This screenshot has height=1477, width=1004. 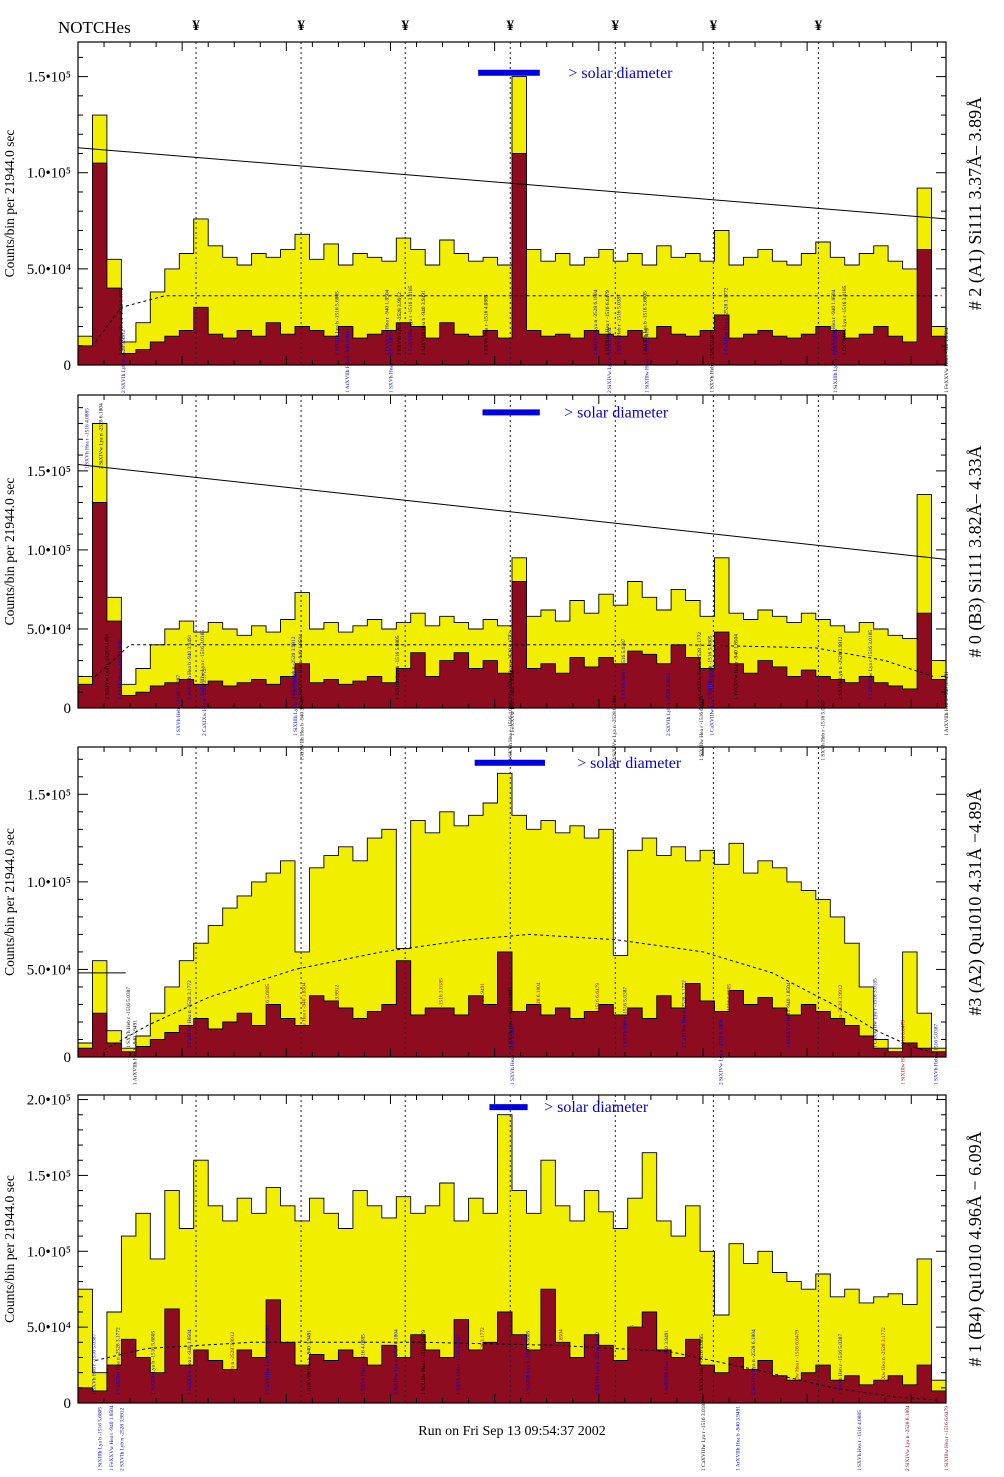 What do you see at coordinates (713, 362) in the screenshot?
I see `panel-1-below-axis-annotation-6: 1 SXVh Heb r -1516 5.0387` at bounding box center [713, 362].